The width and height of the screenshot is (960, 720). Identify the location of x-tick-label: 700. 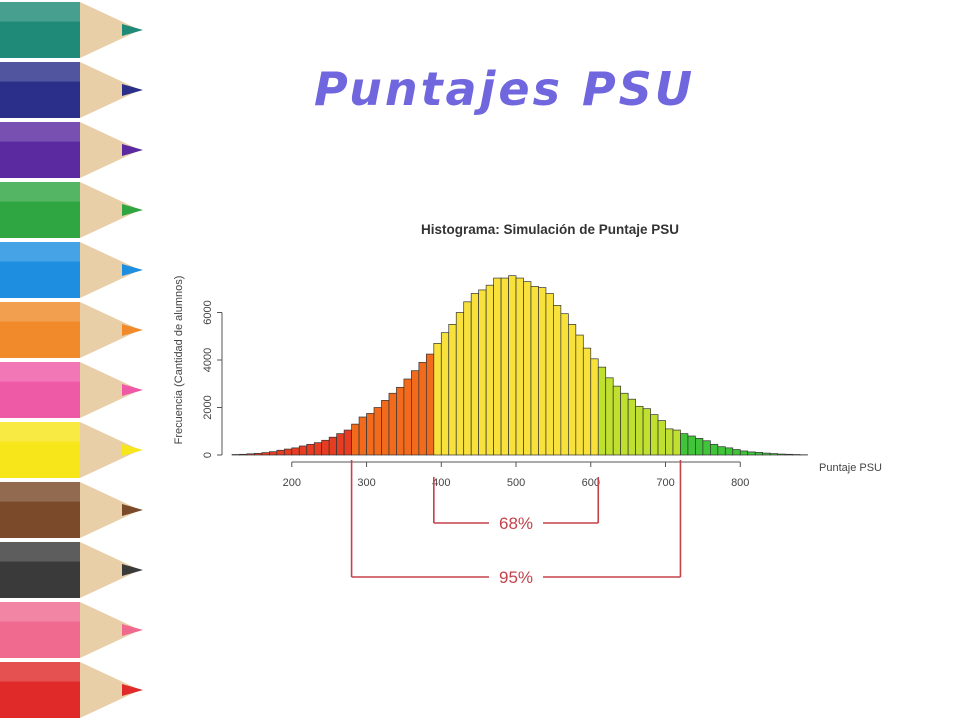
(665, 483).